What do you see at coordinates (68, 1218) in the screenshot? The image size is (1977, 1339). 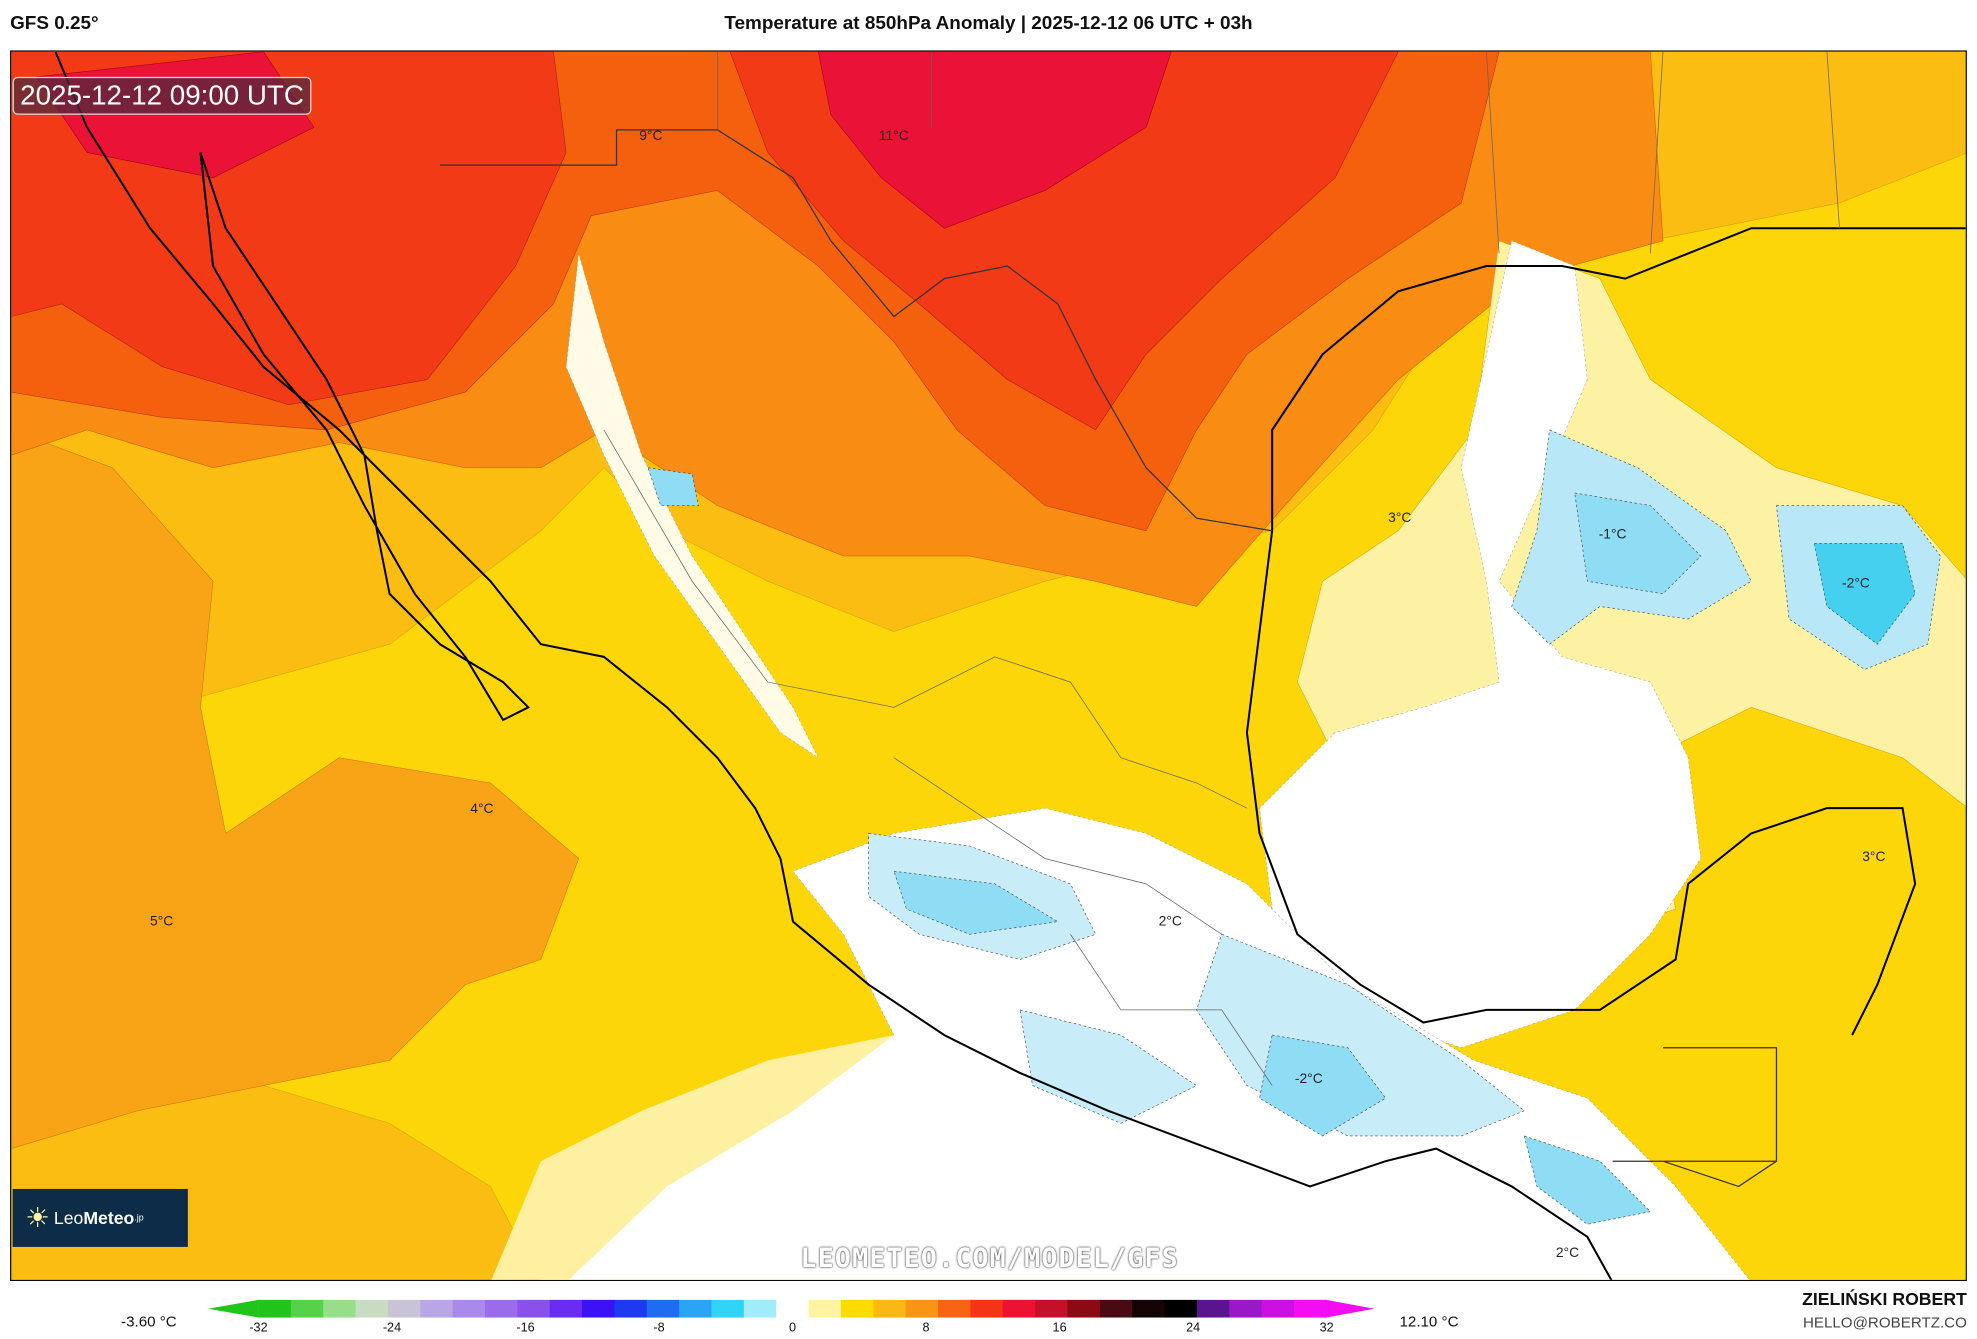 I see `logo-prefix: Leo` at bounding box center [68, 1218].